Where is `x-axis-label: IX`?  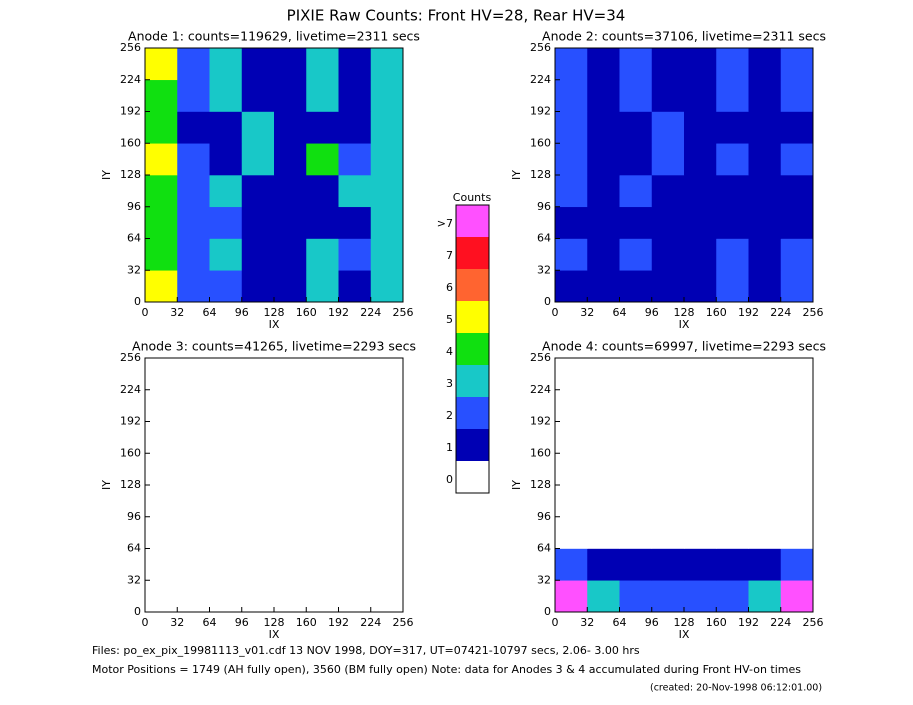
x-axis-label: IX is located at coordinates (274, 324).